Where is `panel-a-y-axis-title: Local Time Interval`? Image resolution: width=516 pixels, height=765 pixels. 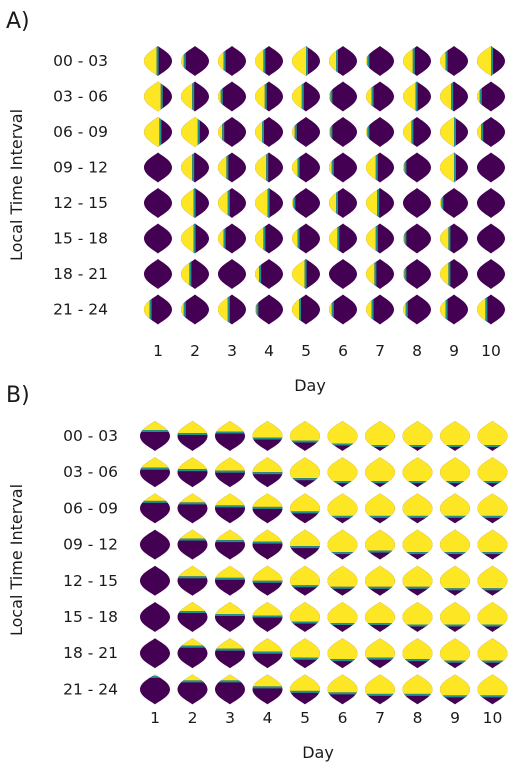 panel-a-y-axis-title: Local Time Interval is located at coordinates (16, 185).